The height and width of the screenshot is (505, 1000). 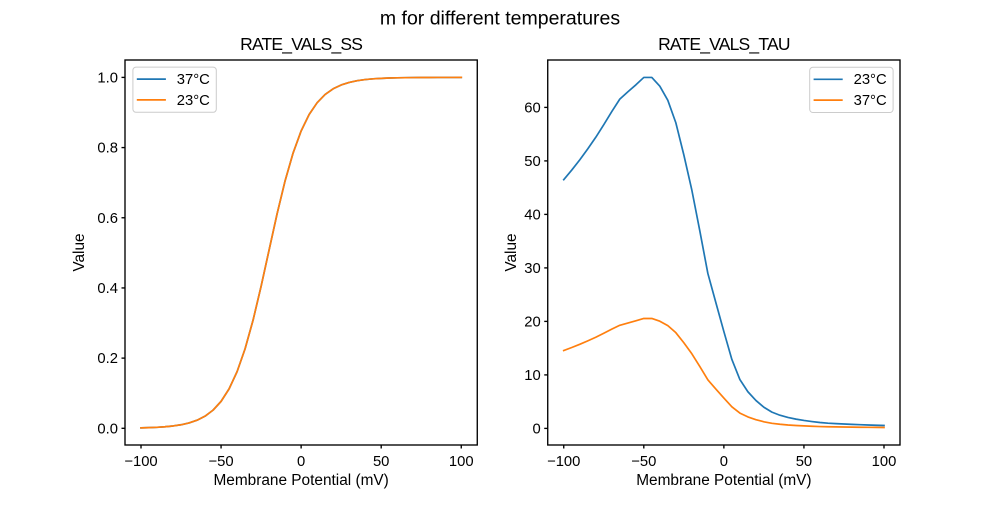 What do you see at coordinates (532, 322) in the screenshot?
I see `svg-text: 20` at bounding box center [532, 322].